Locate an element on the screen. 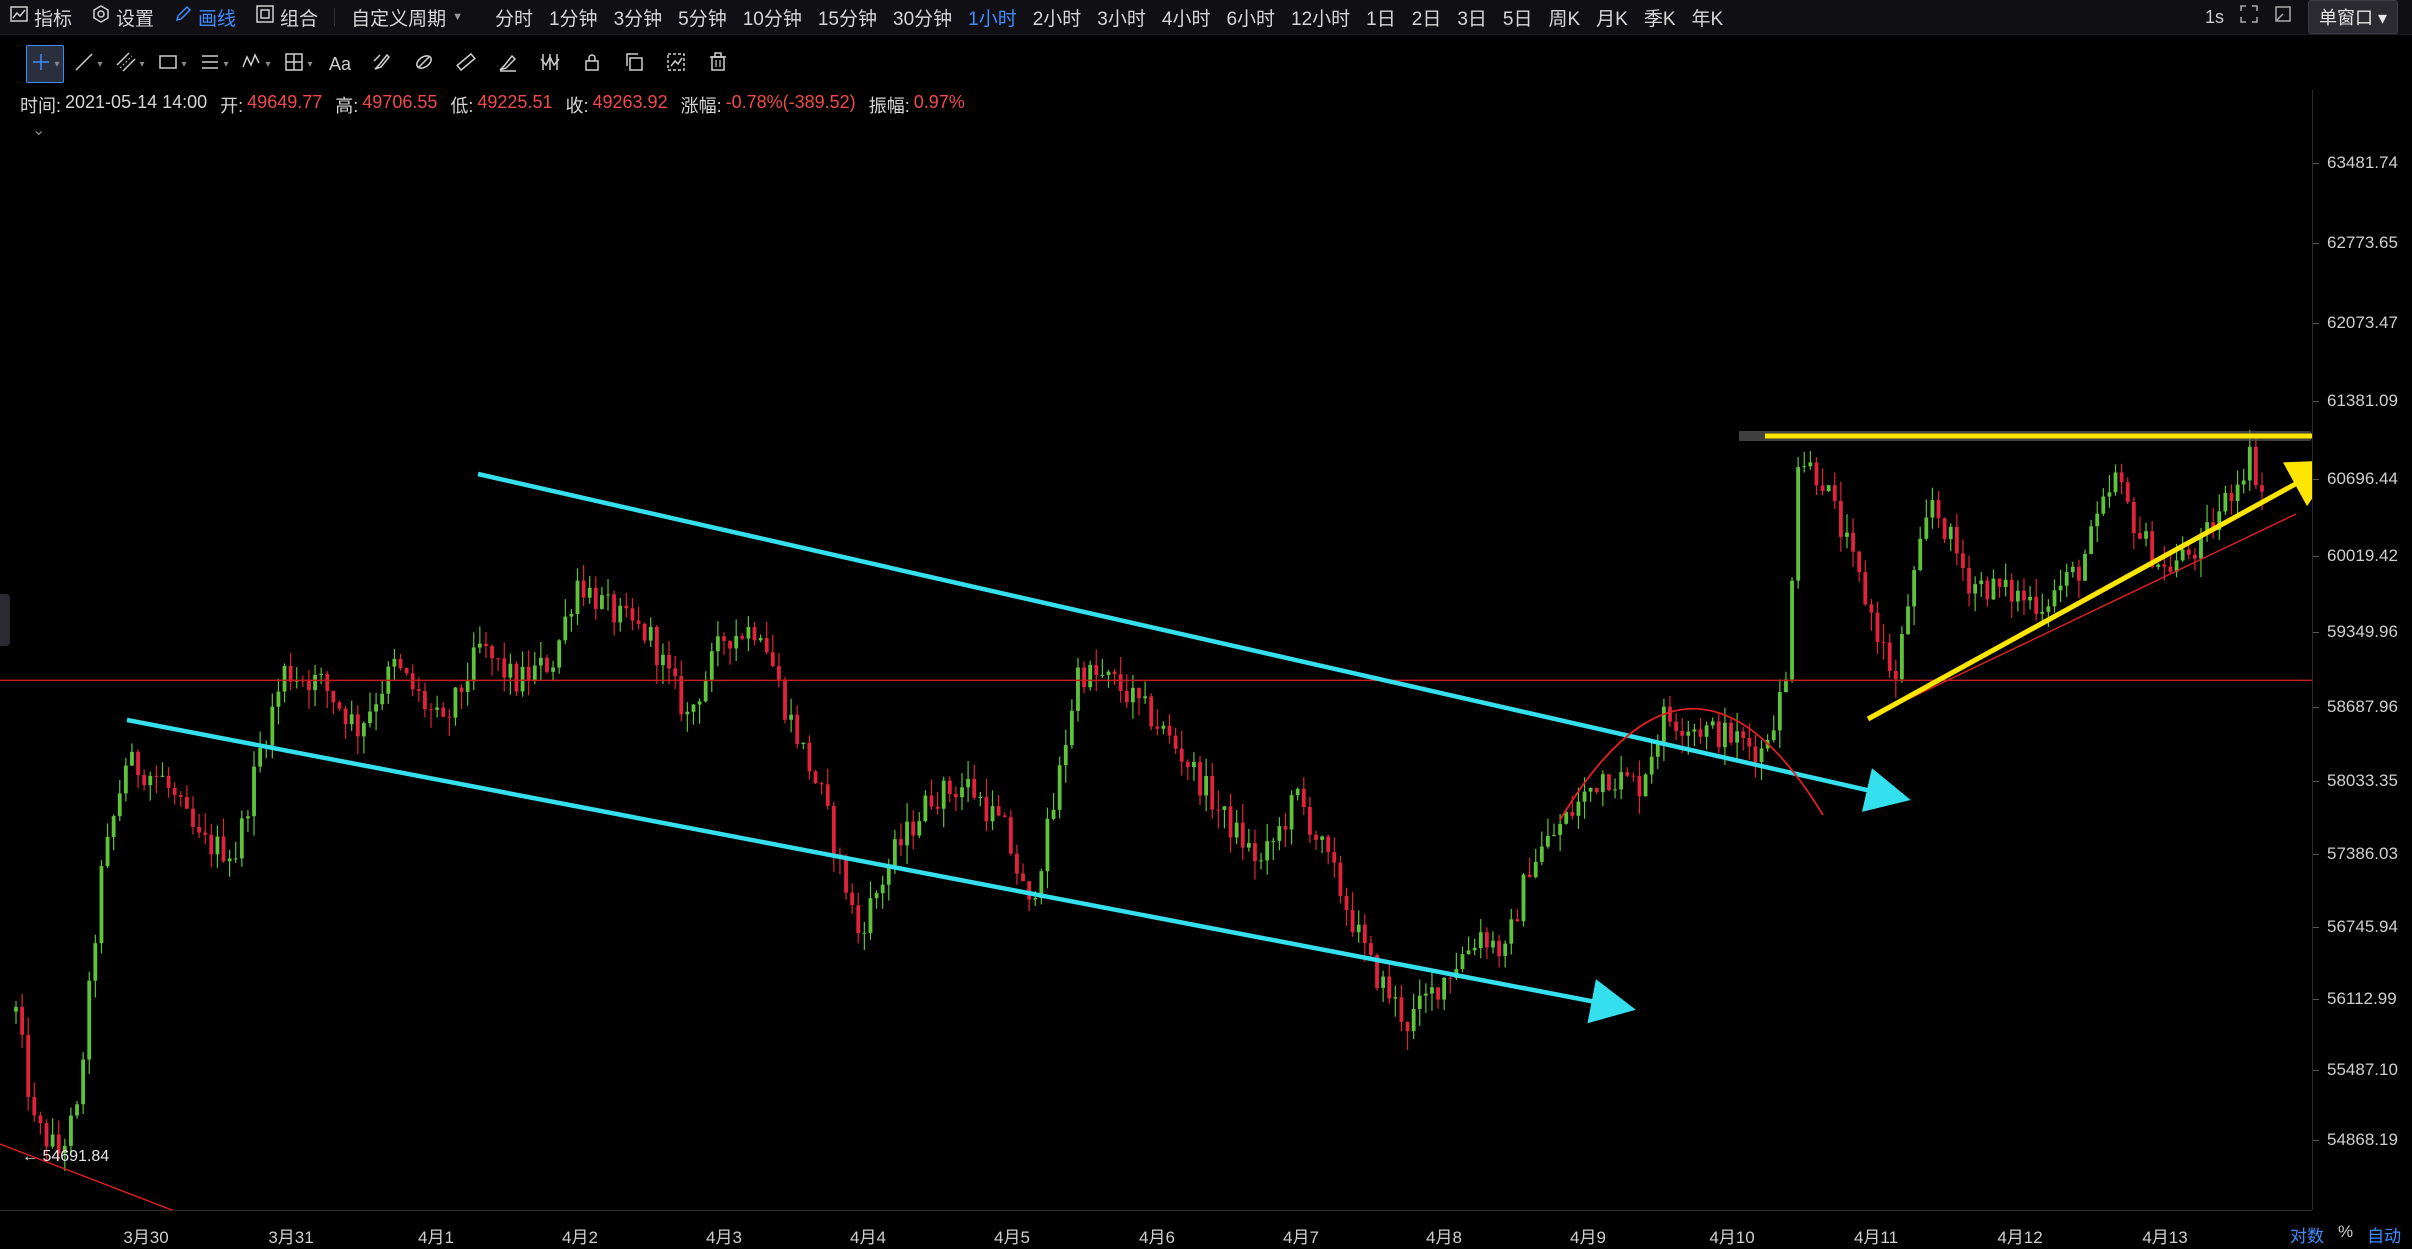  wave-tool: ▾ is located at coordinates (256, 64).